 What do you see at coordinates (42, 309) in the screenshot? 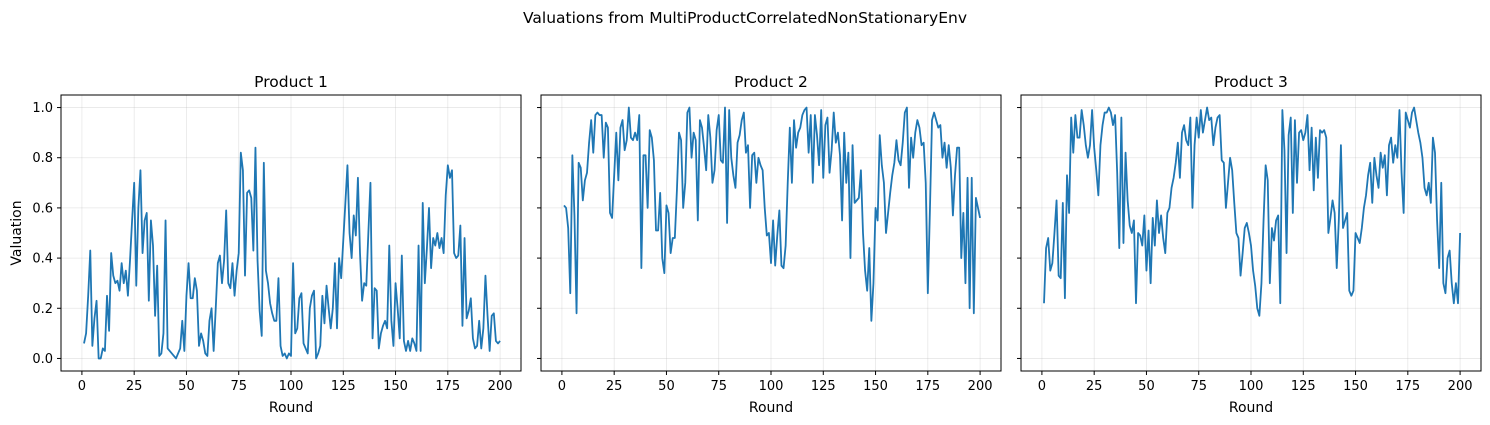
I see `y-tick-label: 0.2` at bounding box center [42, 309].